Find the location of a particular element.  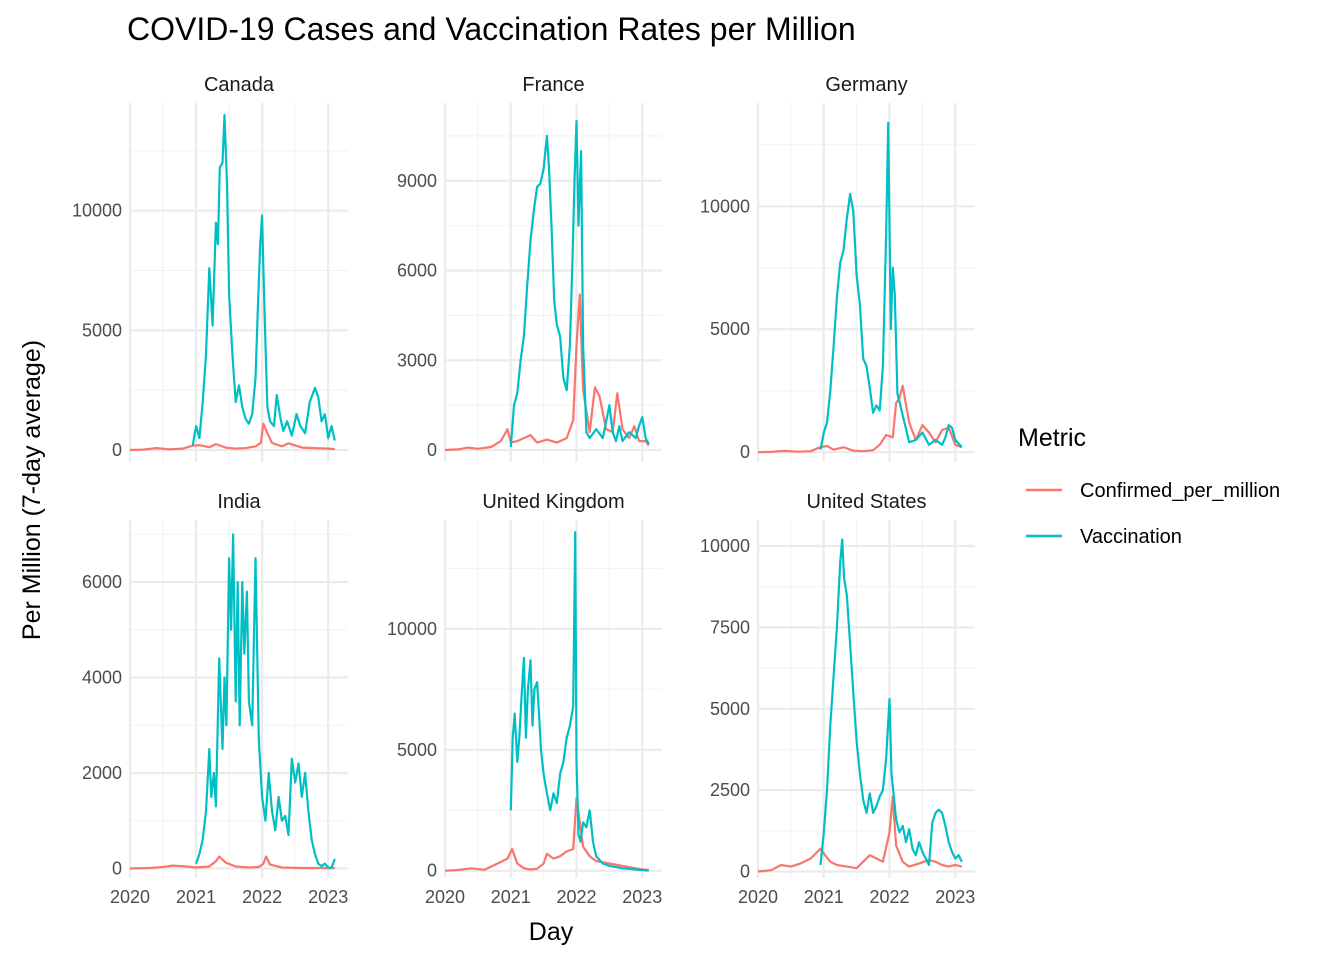

y-tick-label: 2000 is located at coordinates (102, 773).